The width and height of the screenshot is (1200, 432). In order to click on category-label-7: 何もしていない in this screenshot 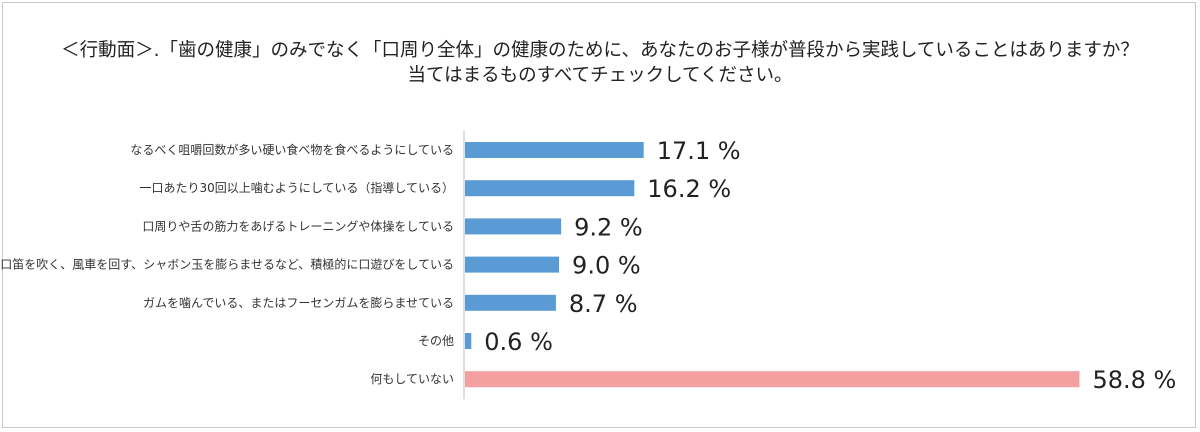, I will do `click(412, 379)`.